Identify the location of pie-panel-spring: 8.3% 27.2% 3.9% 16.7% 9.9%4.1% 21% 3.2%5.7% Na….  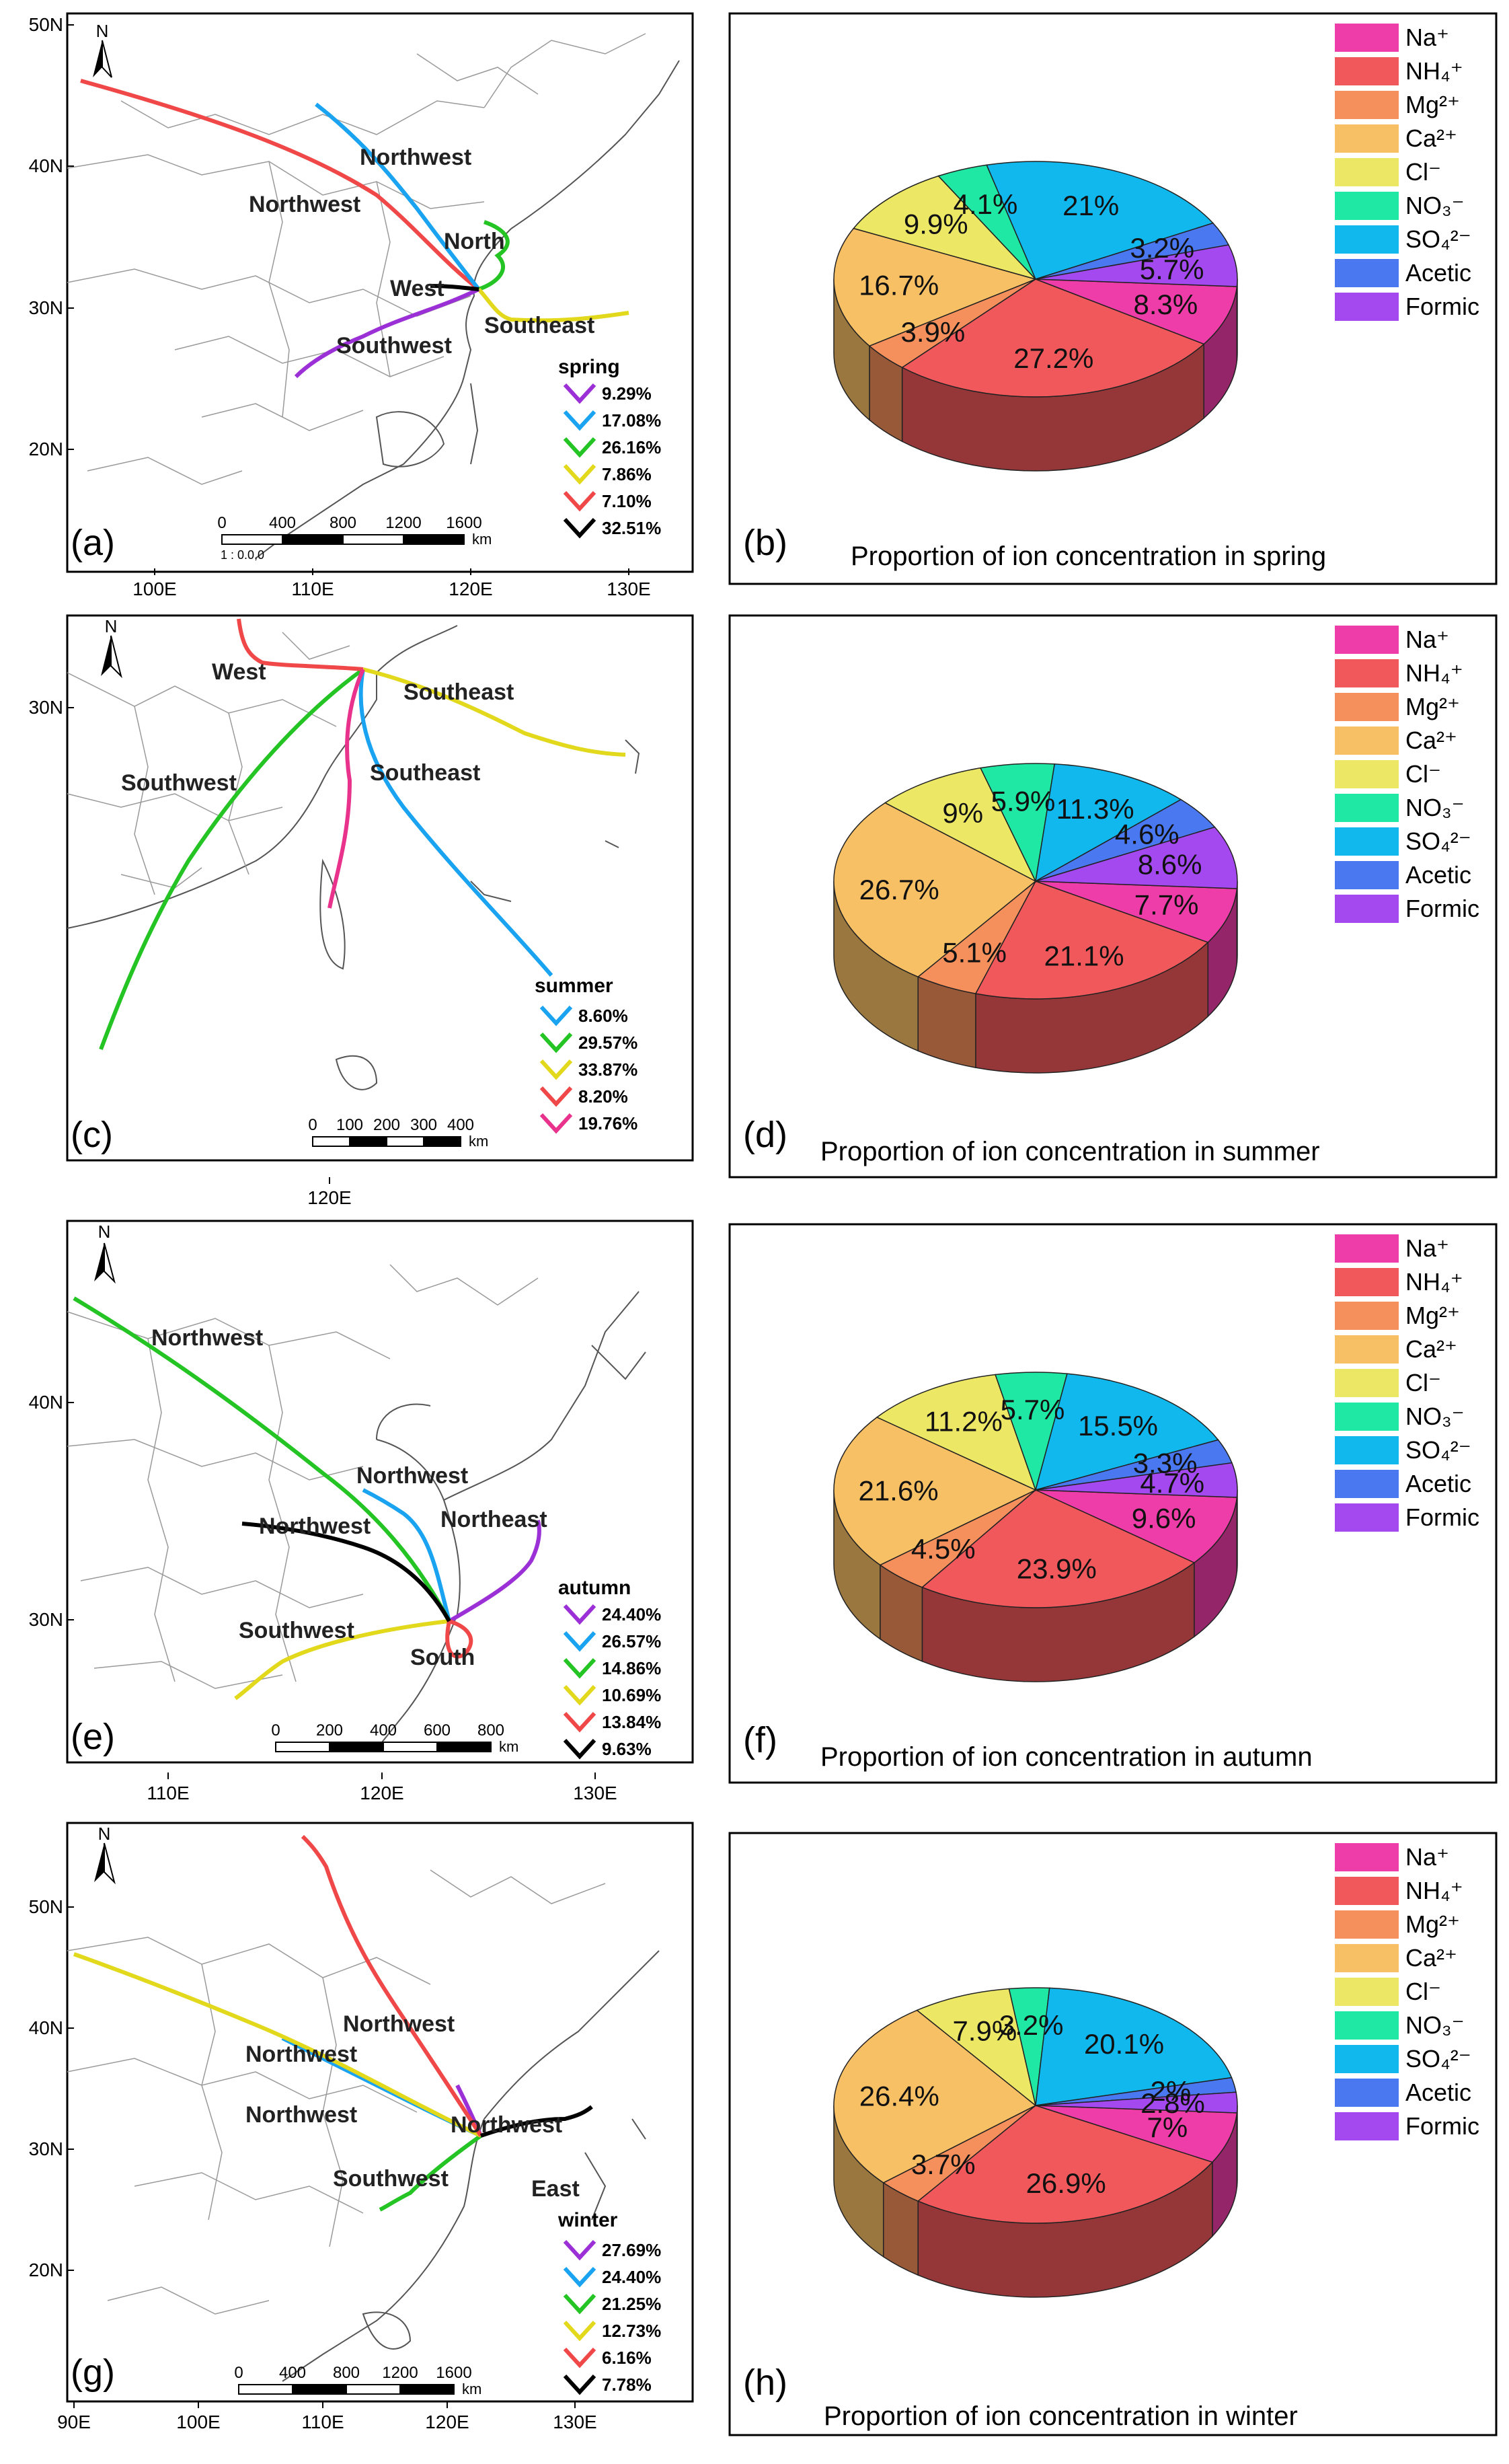
(1113, 298).